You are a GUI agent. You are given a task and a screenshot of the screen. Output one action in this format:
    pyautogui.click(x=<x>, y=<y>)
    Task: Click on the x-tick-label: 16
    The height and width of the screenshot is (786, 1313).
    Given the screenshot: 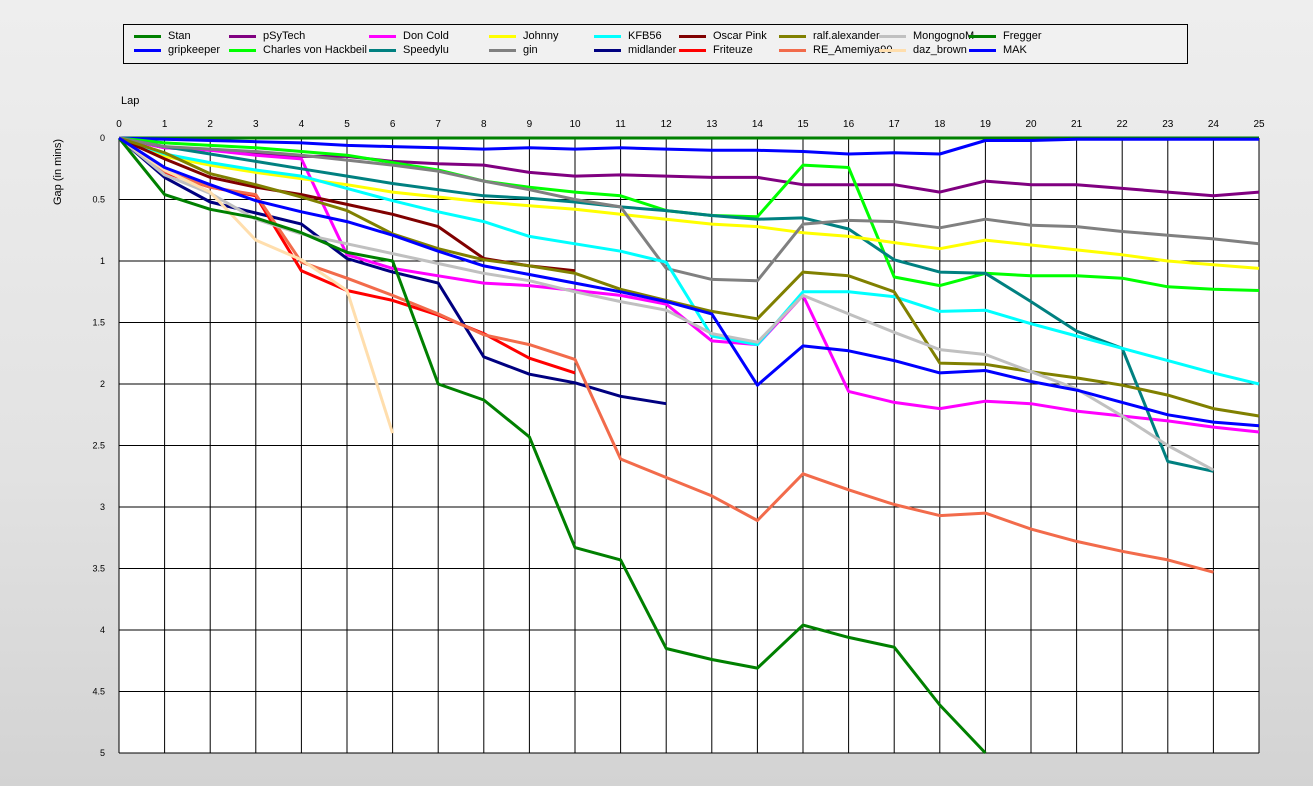 What is the action you would take?
    pyautogui.click(x=849, y=124)
    